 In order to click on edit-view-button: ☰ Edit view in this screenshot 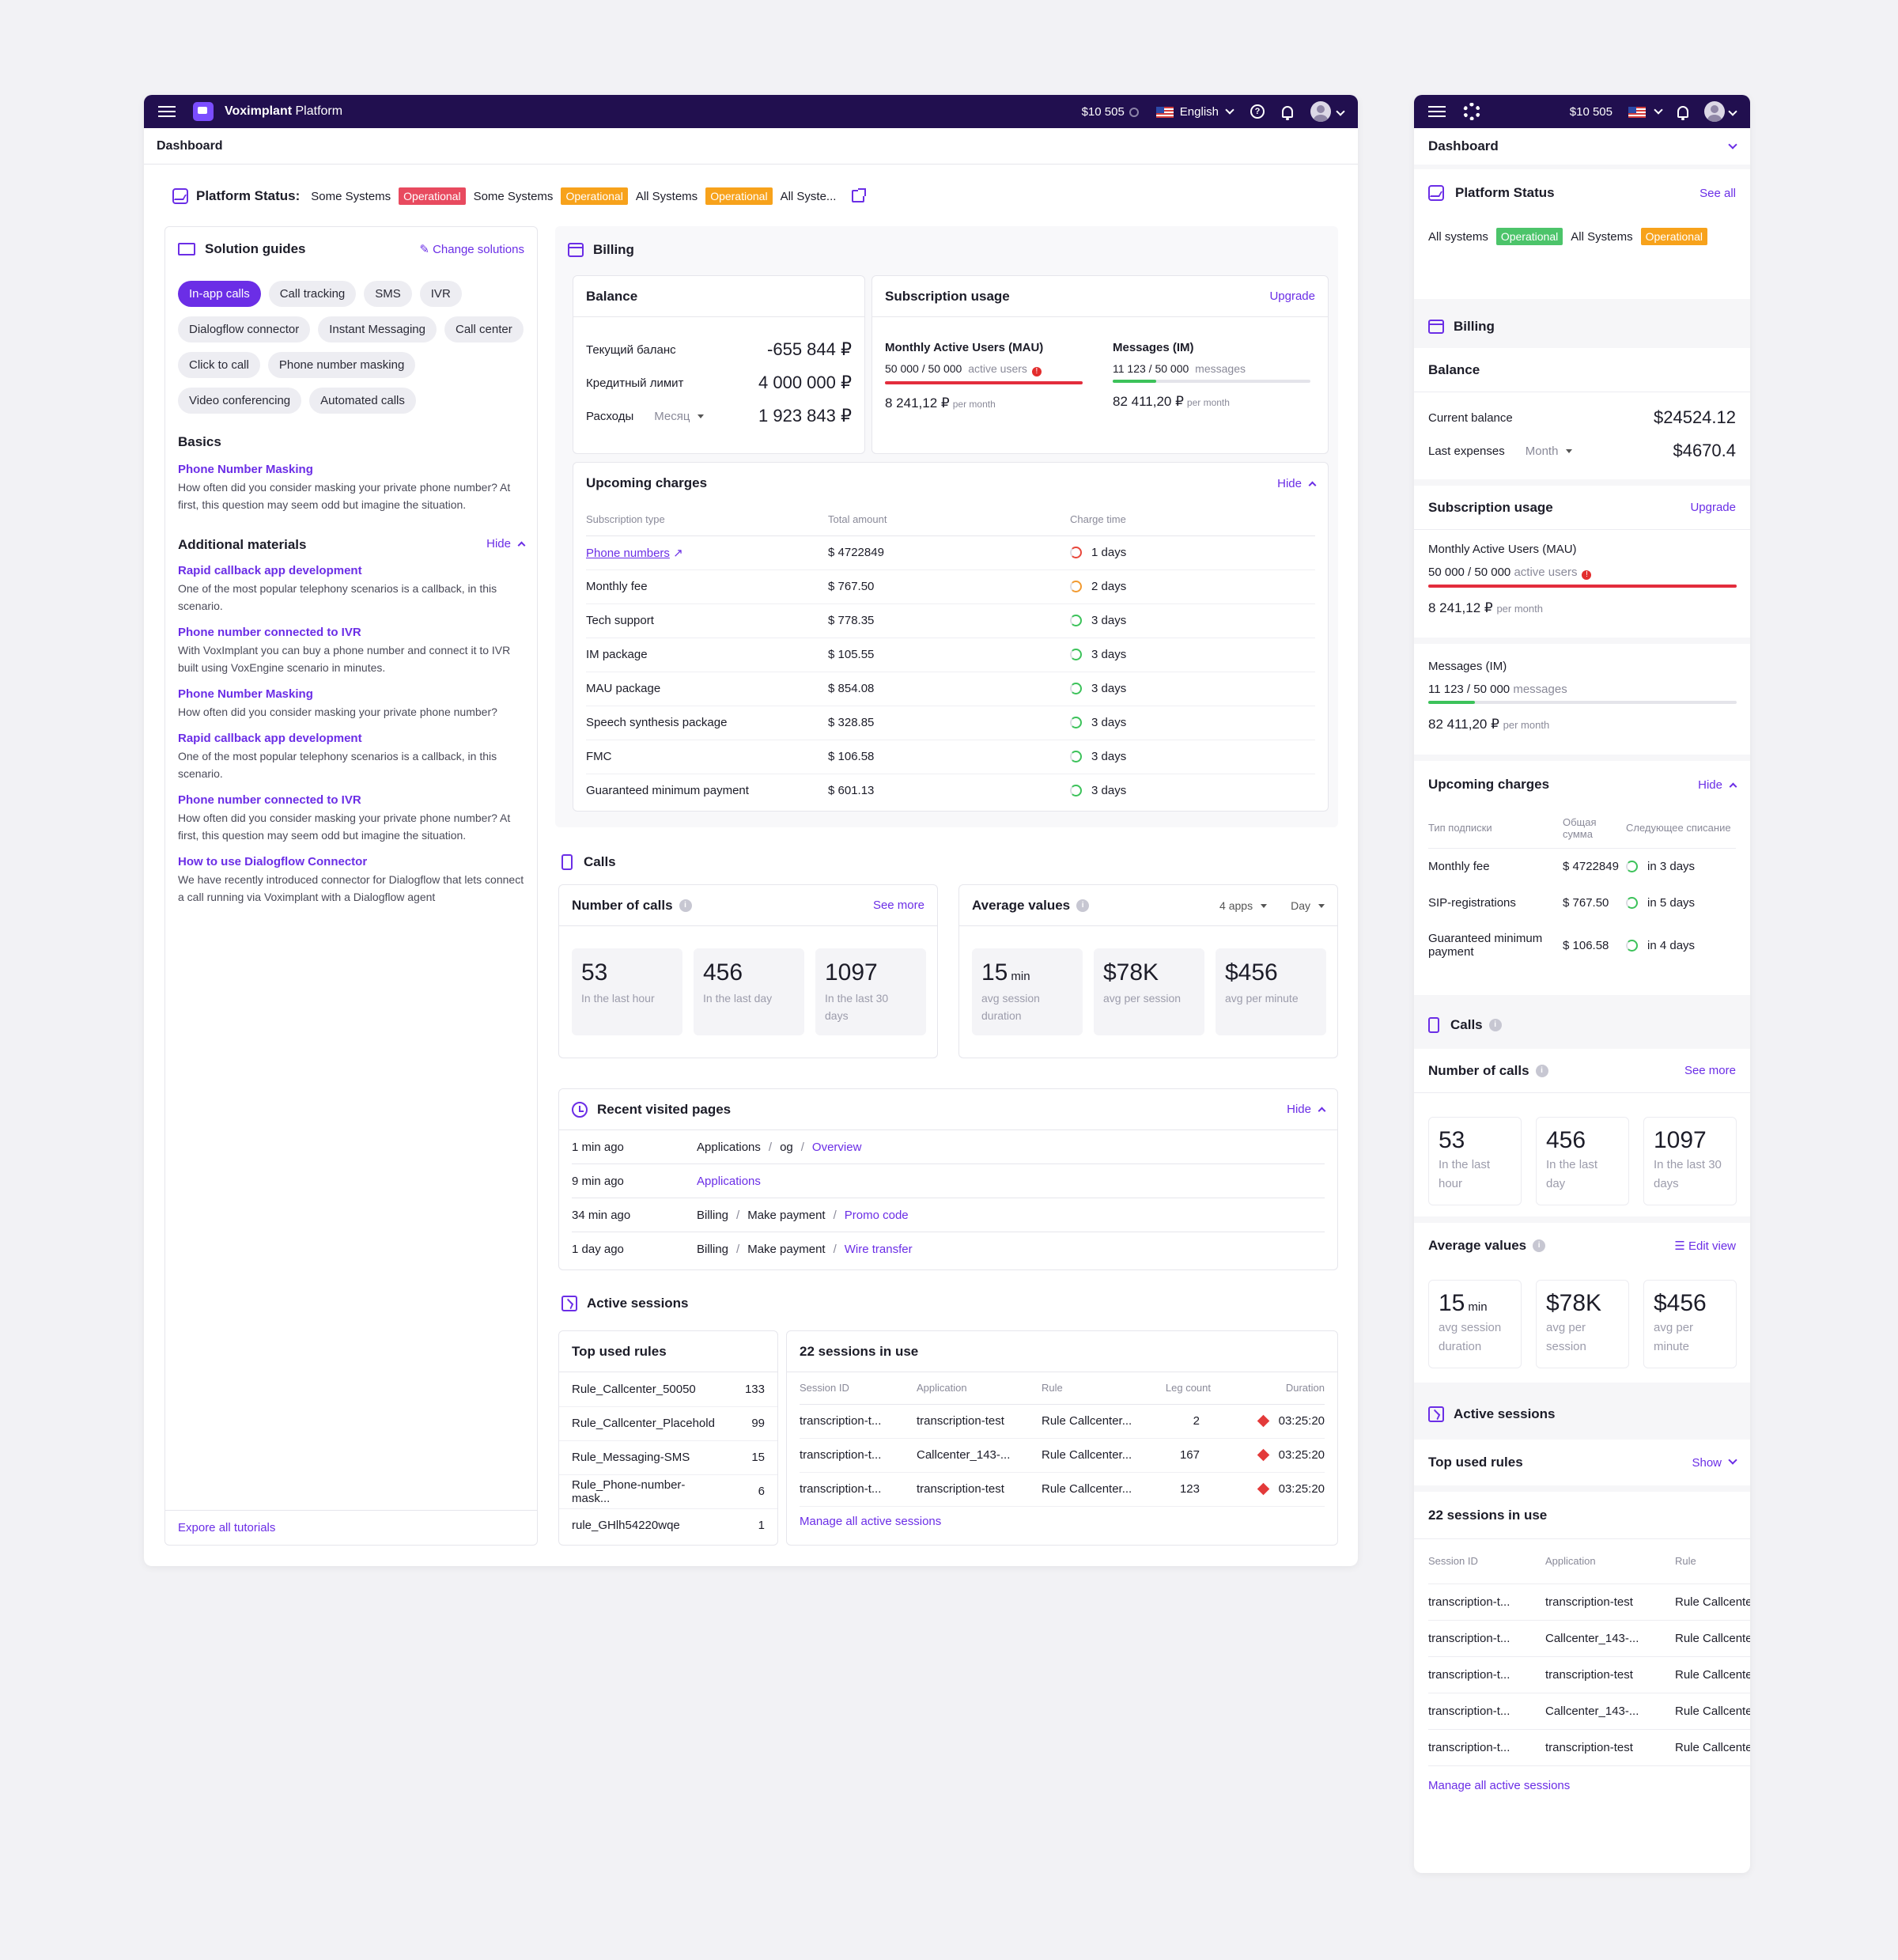, I will do `click(1705, 1246)`.